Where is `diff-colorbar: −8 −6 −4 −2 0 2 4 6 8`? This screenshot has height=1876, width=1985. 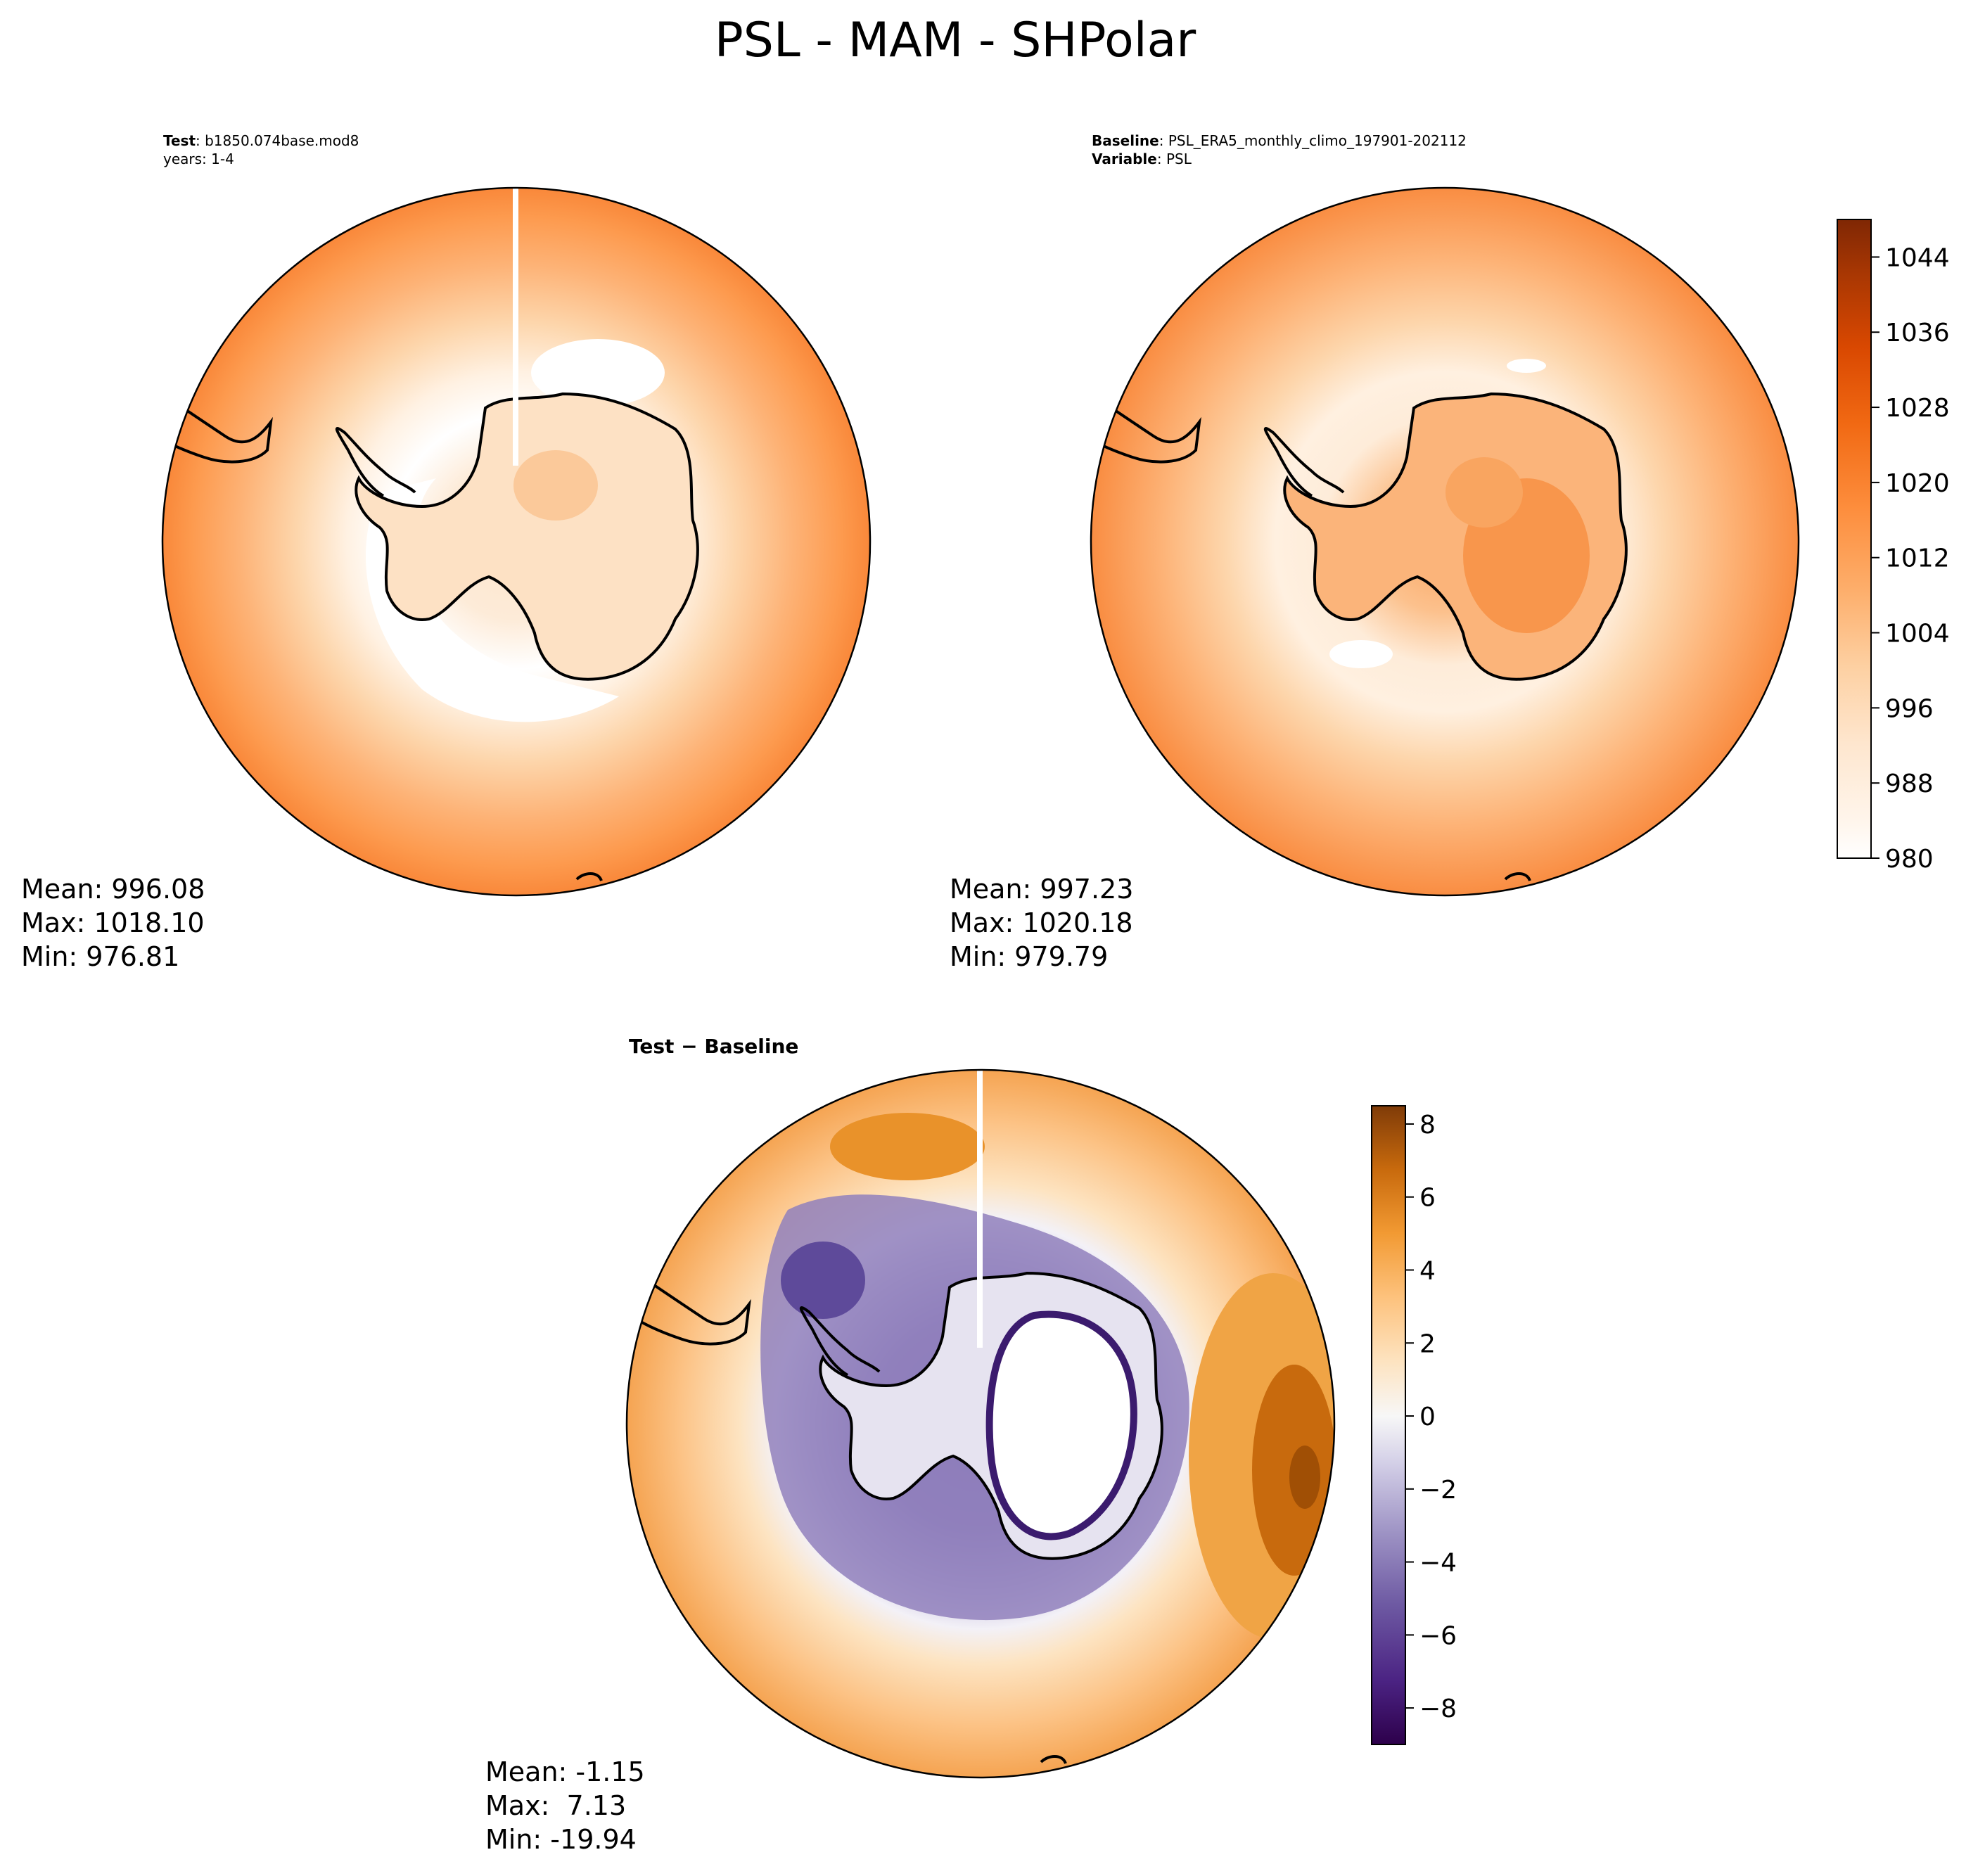
diff-colorbar: −8 −6 −4 −2 0 2 4 6 8 is located at coordinates (1414, 1425).